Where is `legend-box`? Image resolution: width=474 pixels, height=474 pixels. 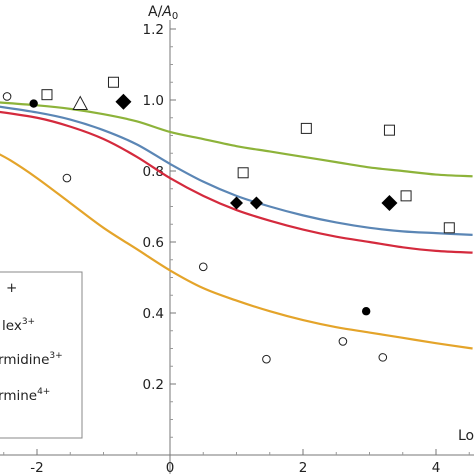 legend-box is located at coordinates (41, 355).